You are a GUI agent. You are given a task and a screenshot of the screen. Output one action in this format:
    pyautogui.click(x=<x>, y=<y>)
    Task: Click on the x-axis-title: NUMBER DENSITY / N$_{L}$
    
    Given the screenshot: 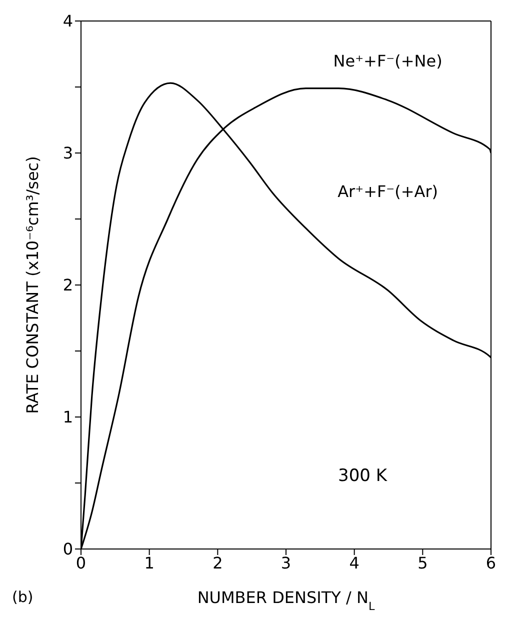 What is the action you would take?
    pyautogui.click(x=286, y=600)
    